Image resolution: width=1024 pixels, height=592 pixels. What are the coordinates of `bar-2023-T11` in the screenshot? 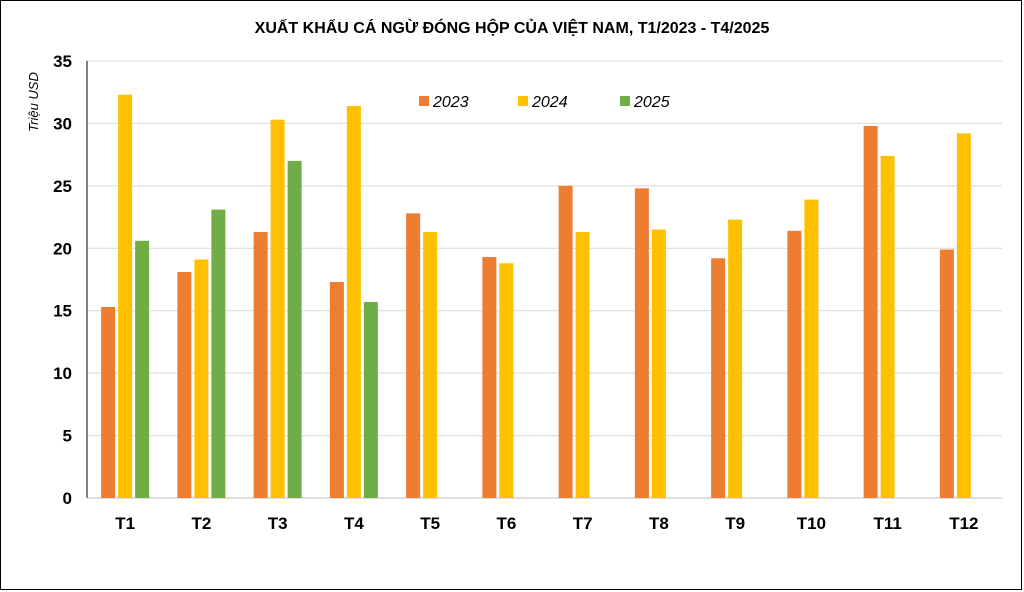 It's located at (870, 311).